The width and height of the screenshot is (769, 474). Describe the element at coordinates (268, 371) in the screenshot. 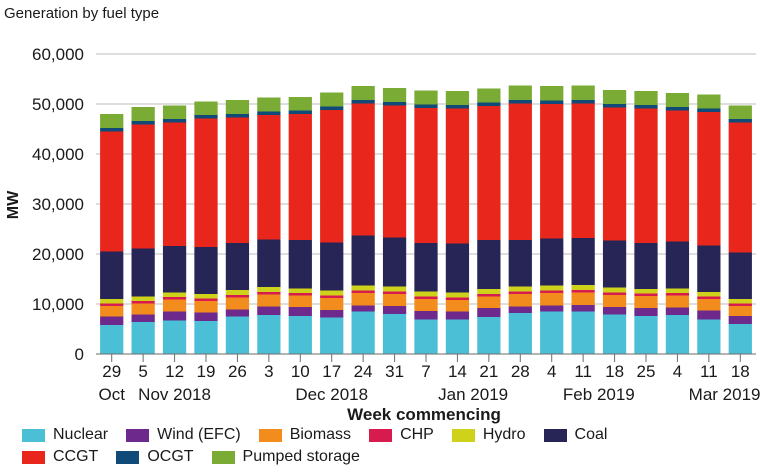

I see `x-tick-label: 3` at that location.